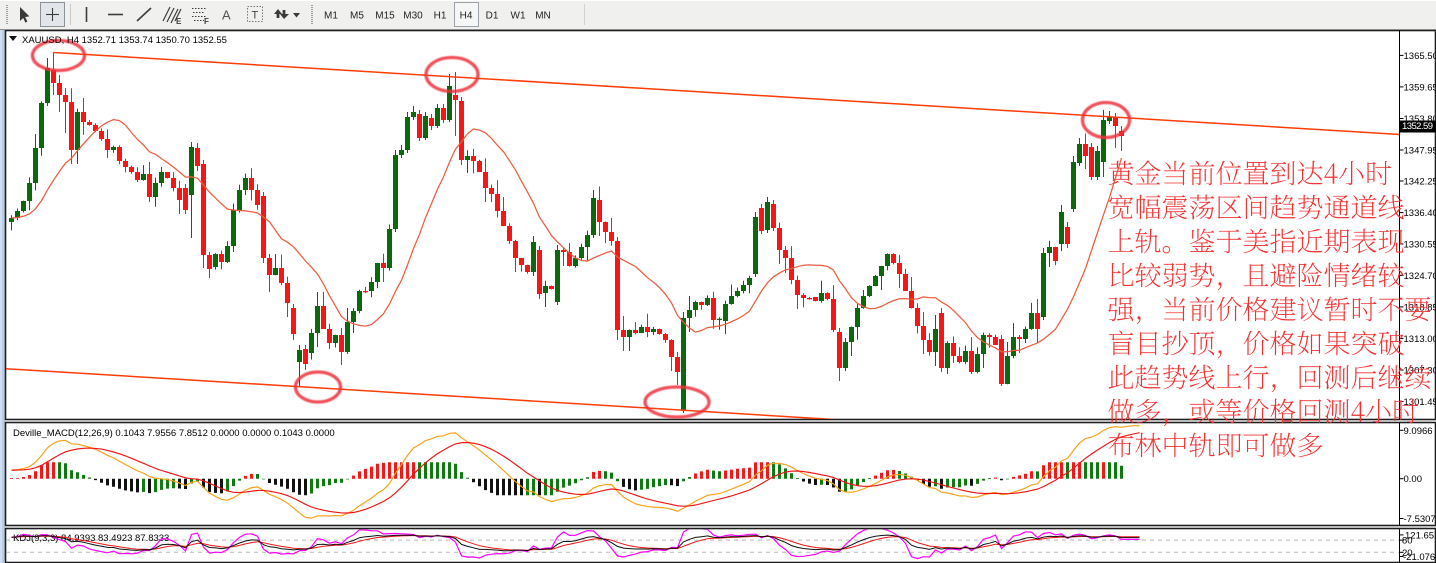 This screenshot has height=563, width=1436. I want to click on svg-text: 1324.70, so click(1420, 276).